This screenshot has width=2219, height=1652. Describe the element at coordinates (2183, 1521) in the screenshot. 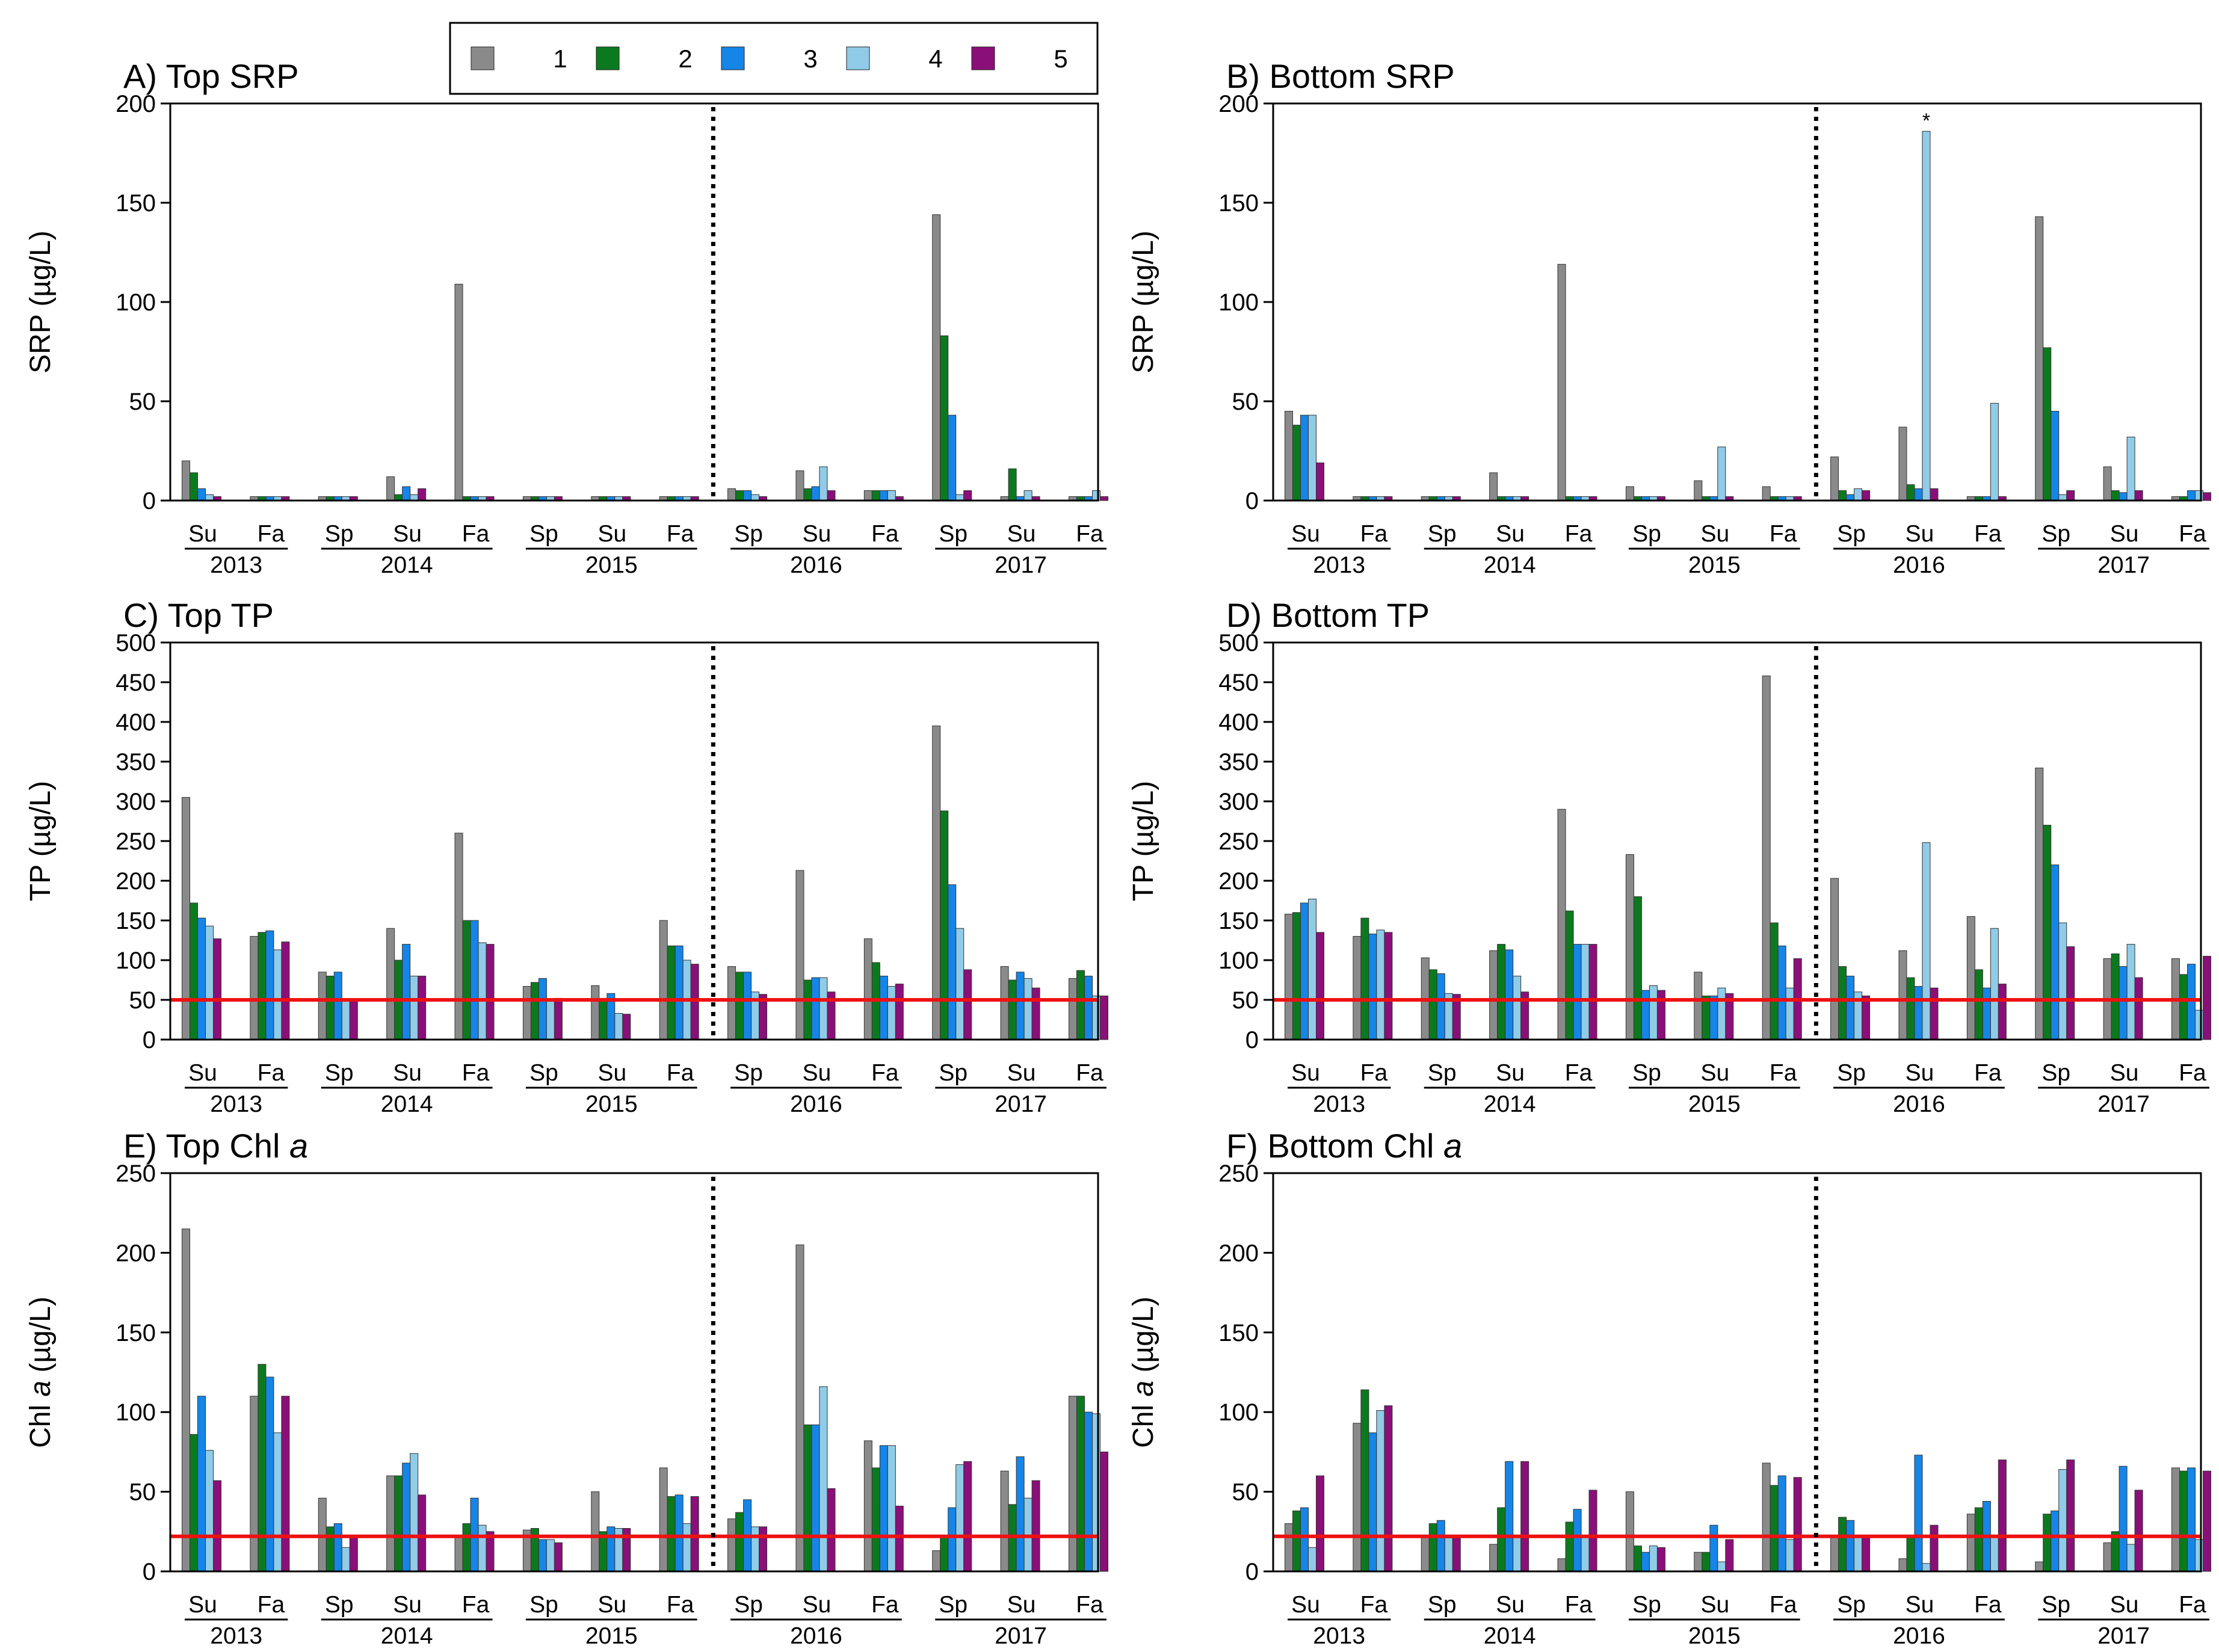

I see `bar-F-s2-c13` at that location.